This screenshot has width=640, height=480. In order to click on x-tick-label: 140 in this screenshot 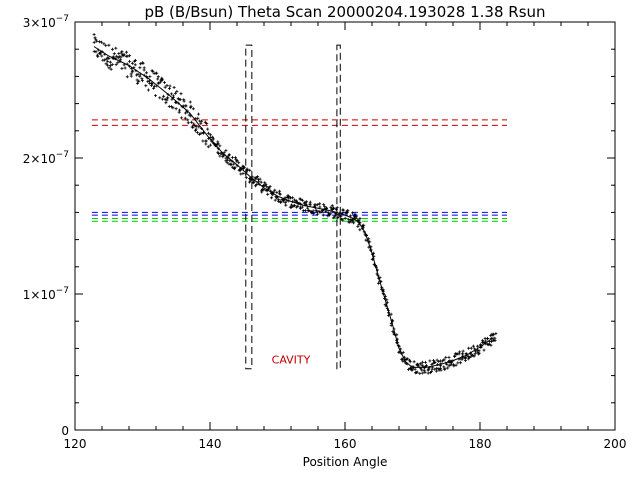, I will do `click(210, 444)`.